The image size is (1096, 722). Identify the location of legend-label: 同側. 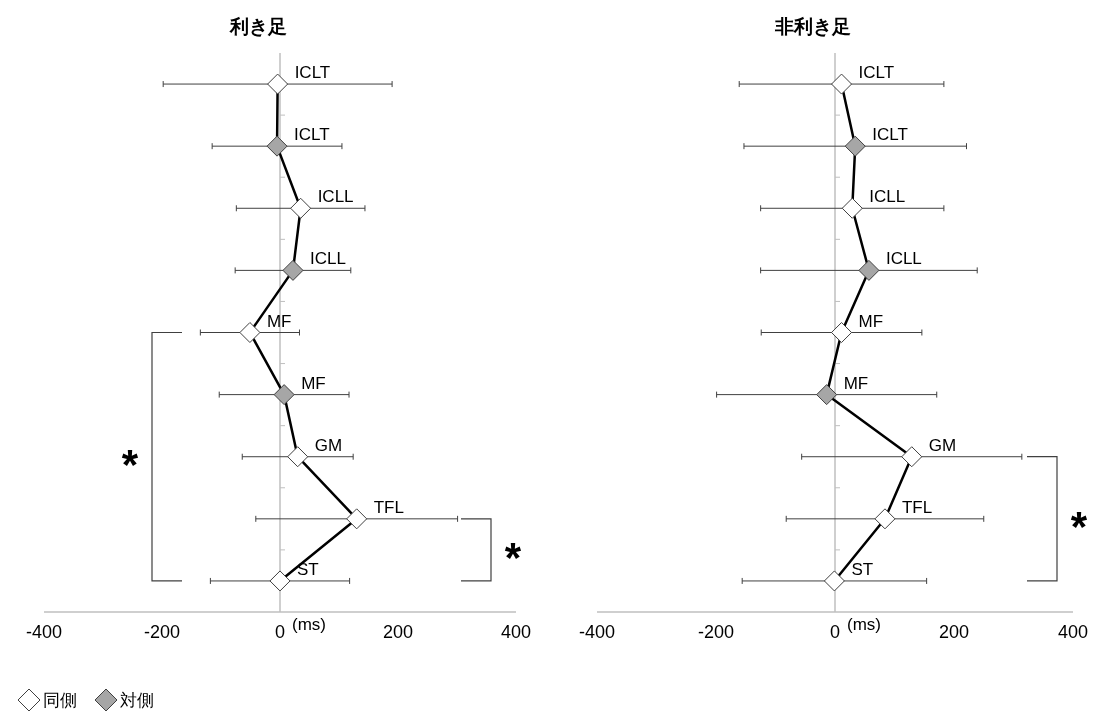
(60, 700).